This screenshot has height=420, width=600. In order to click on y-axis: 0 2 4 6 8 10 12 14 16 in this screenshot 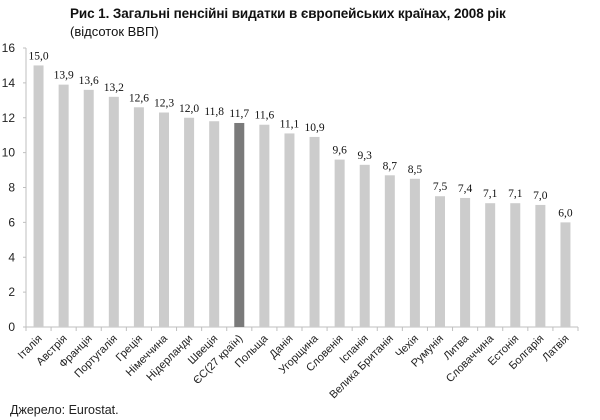, I will do `click(14, 187)`.